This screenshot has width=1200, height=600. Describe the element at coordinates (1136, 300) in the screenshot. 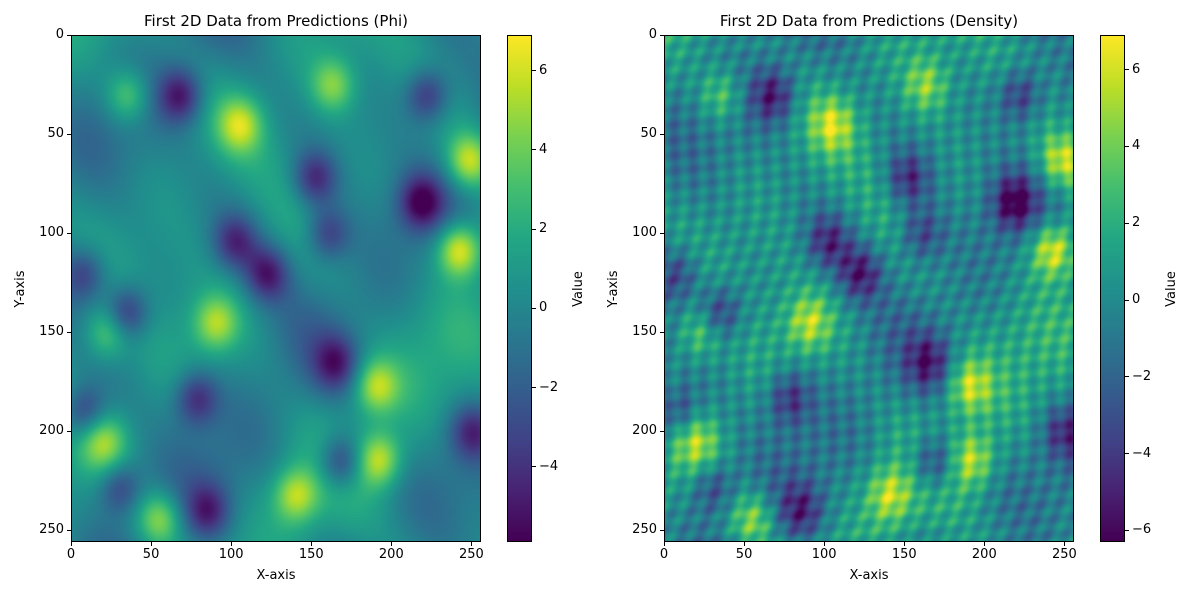

I see `panel2-colorbar-tick-label: 0` at that location.